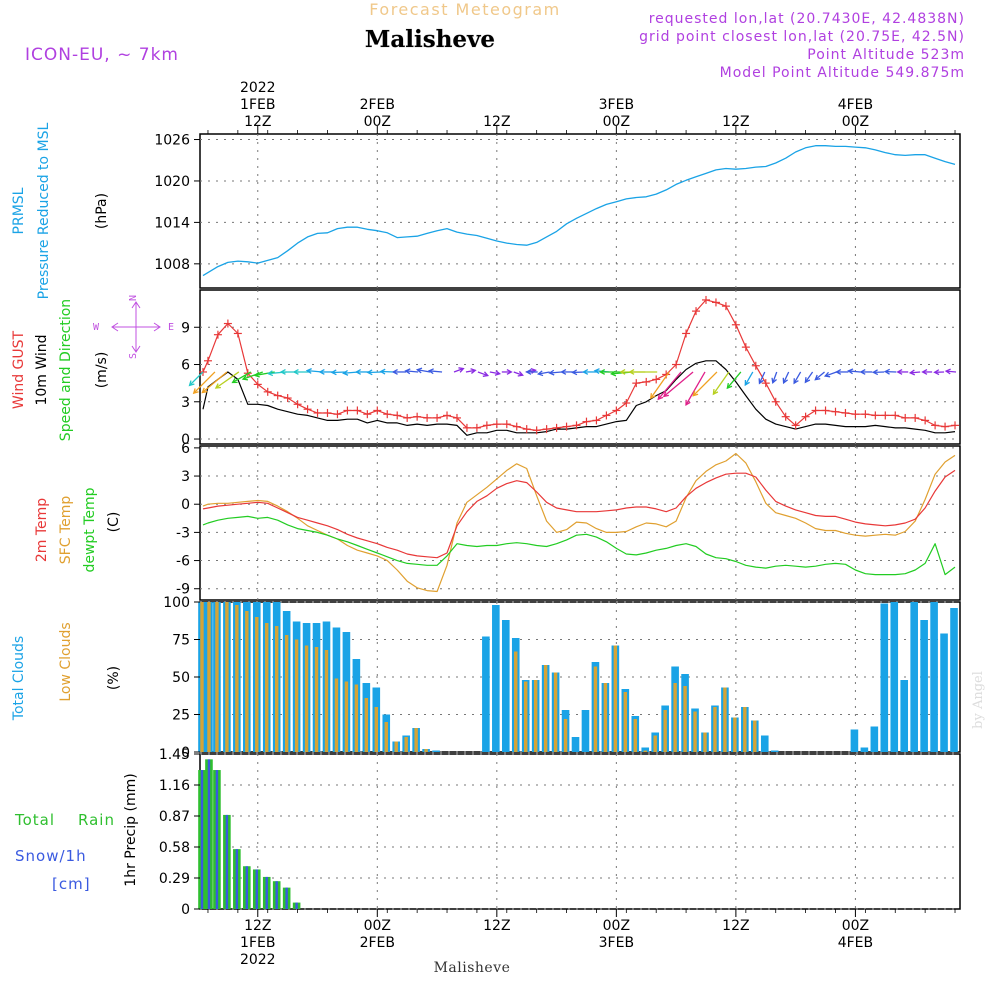  What do you see at coordinates (842, 73) in the screenshot?
I see `model-altitude: Model Point Altitude 549.875m` at bounding box center [842, 73].